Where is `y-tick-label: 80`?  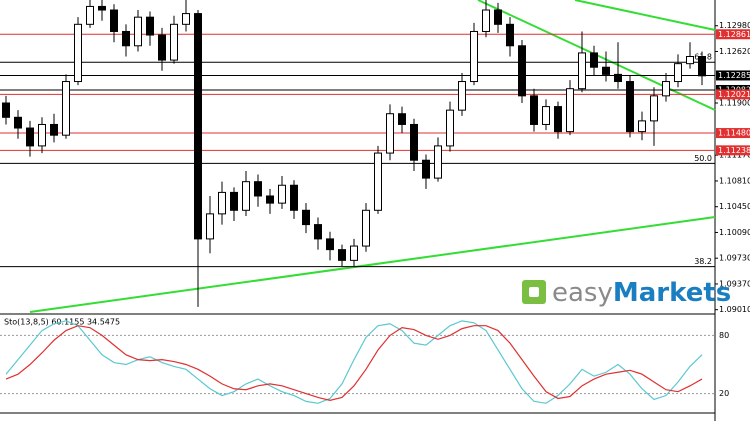
y-tick-label: 80 is located at coordinates (724, 335).